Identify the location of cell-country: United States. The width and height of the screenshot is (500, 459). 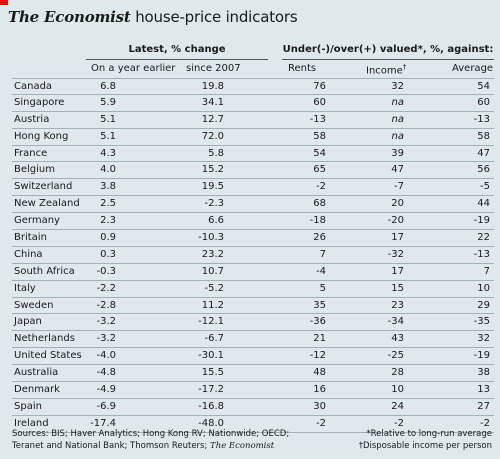
(48, 356).